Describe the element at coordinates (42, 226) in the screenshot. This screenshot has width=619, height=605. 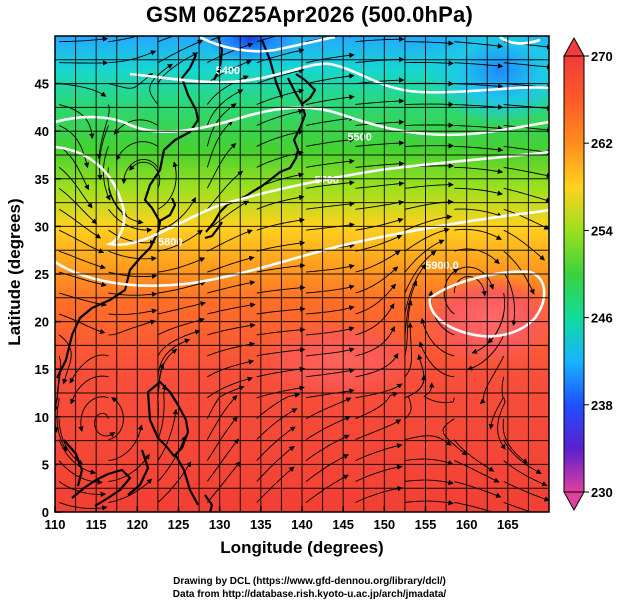
I see `y-tick-label: 30` at that location.